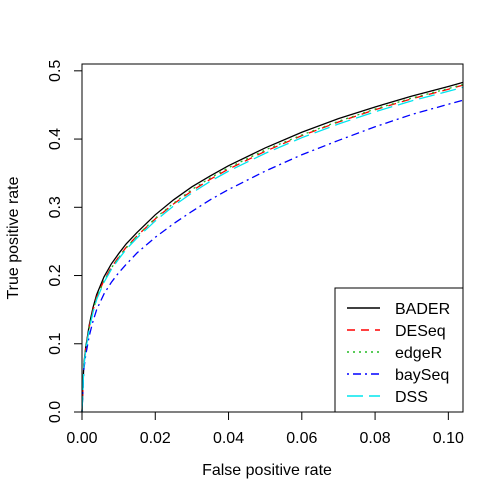 The image size is (498, 498). What do you see at coordinates (420, 331) in the screenshot?
I see `legend-label-deseq: DESeq` at bounding box center [420, 331].